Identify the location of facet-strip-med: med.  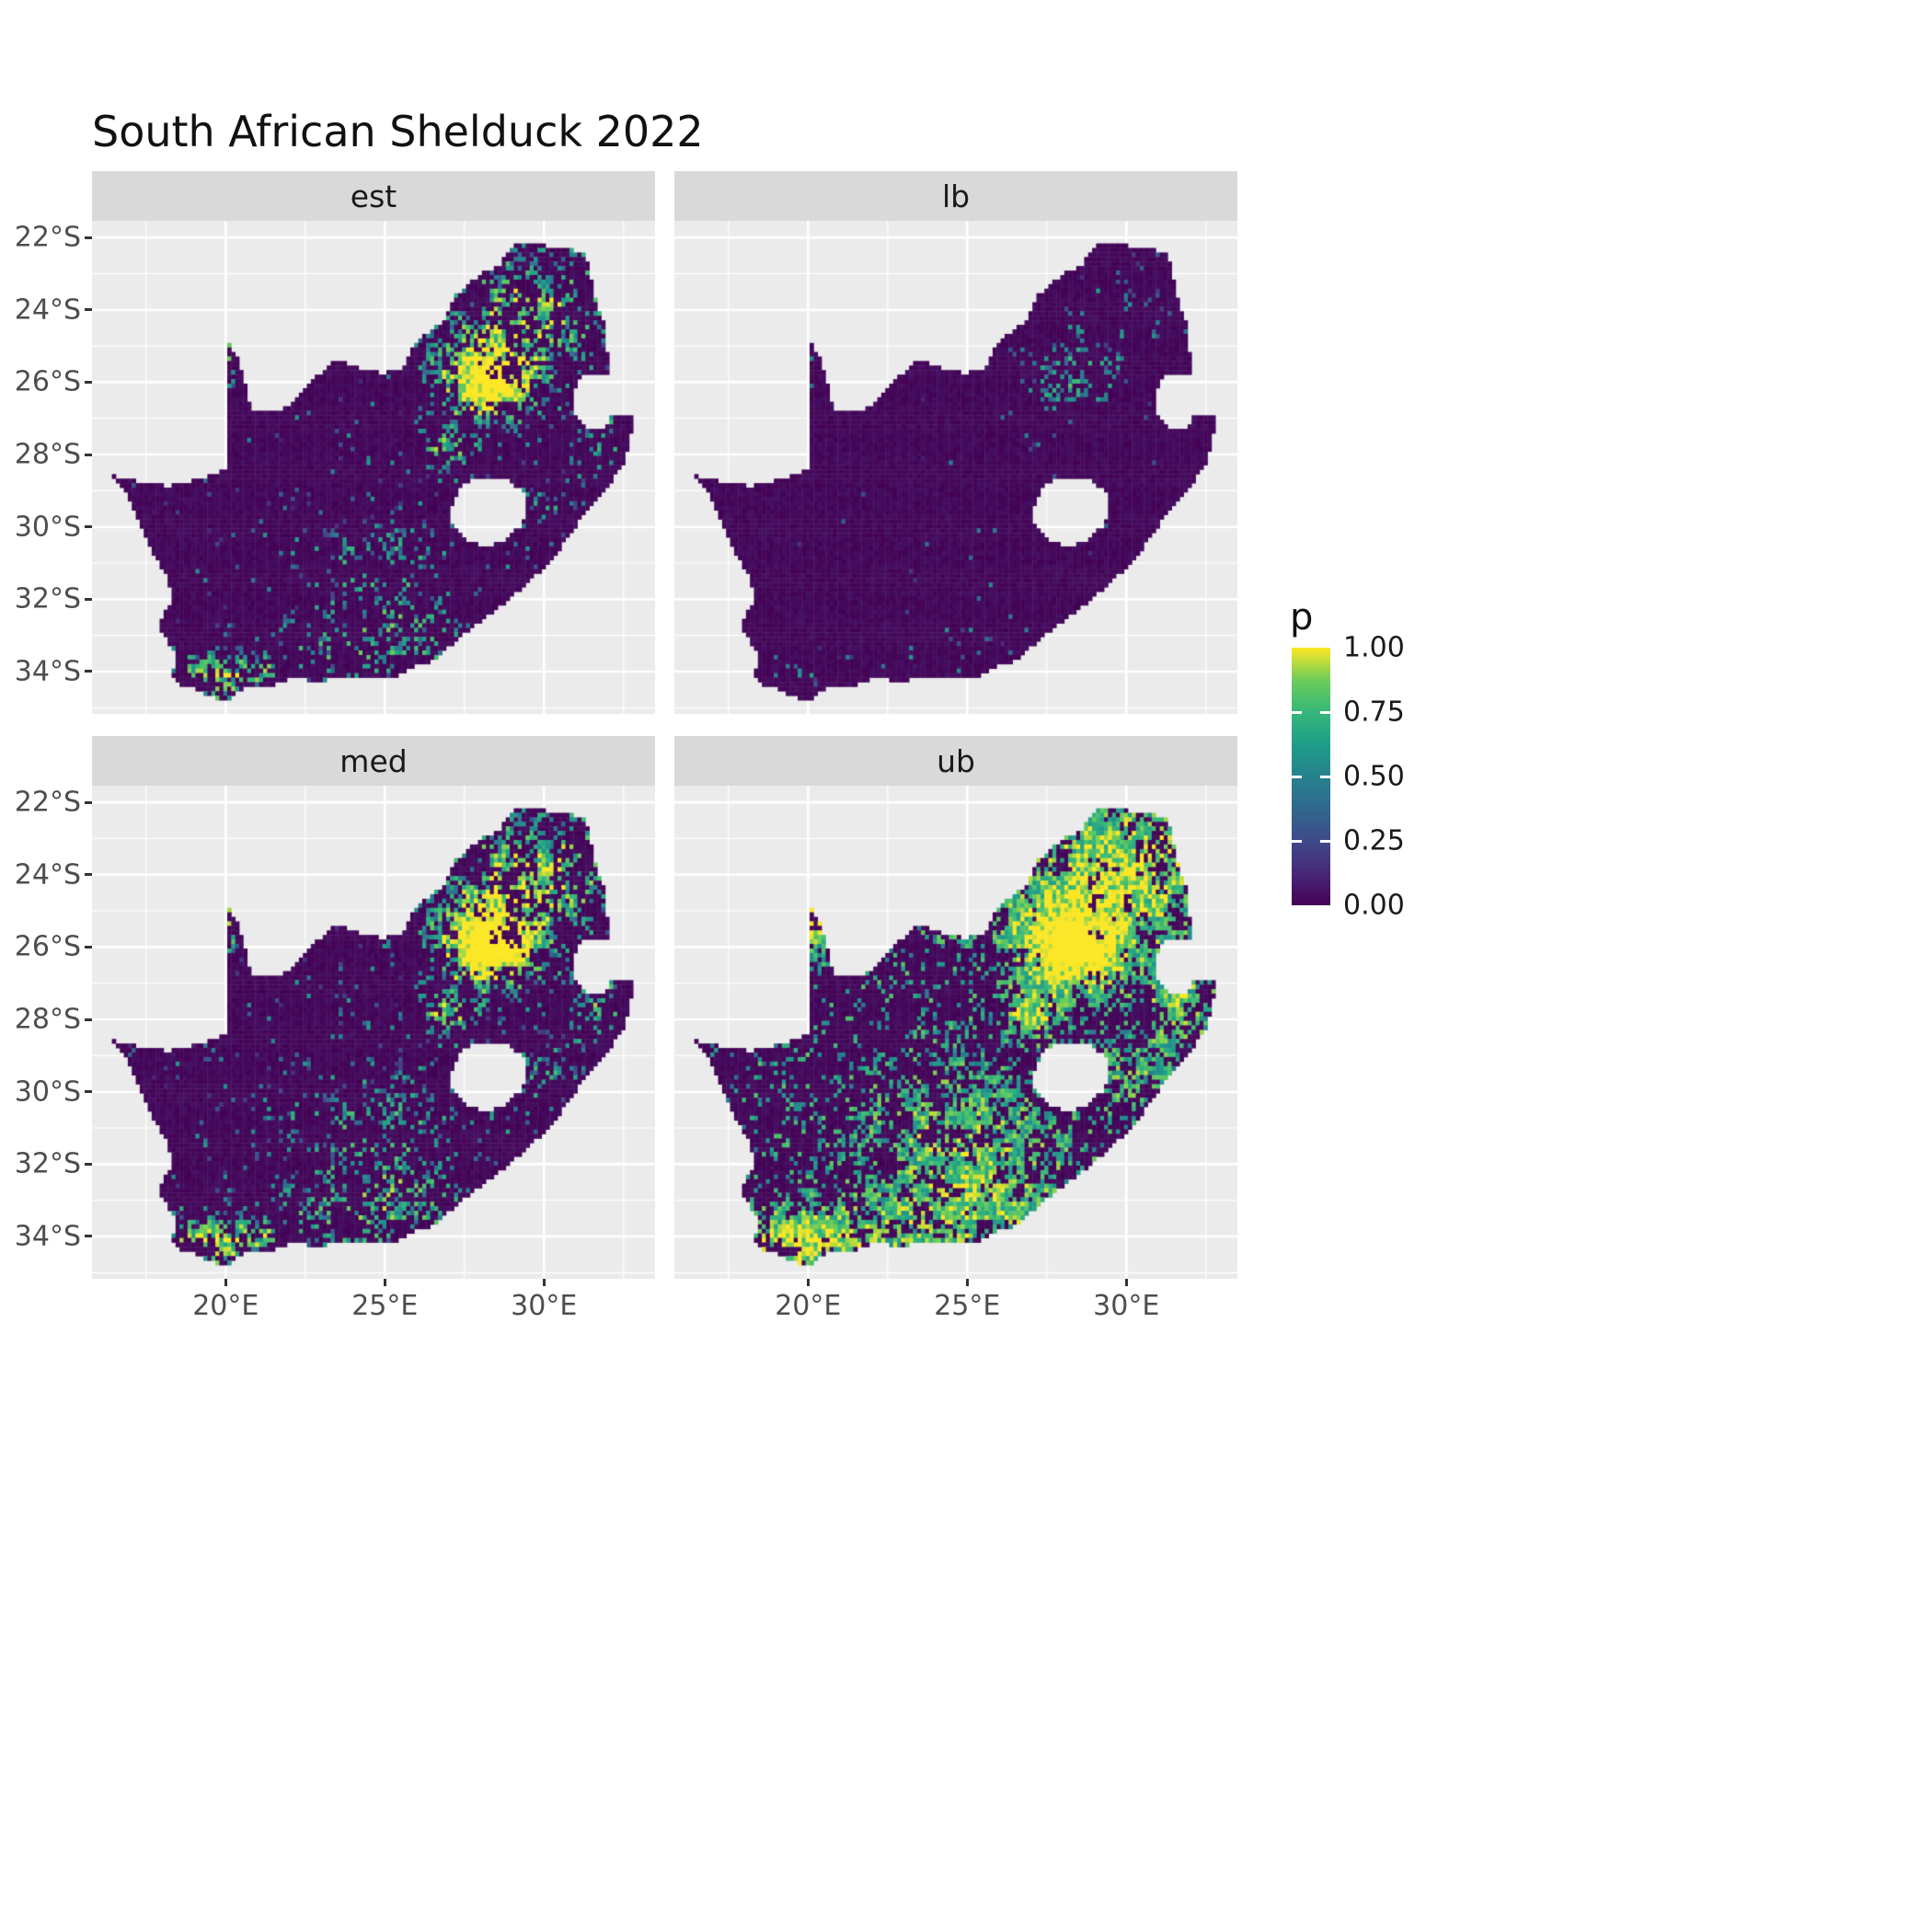
(373, 761).